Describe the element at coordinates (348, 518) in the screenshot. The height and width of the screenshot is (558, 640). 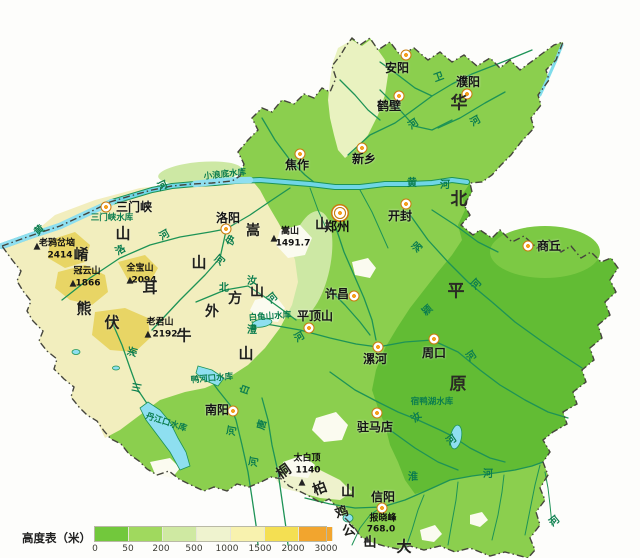
I see `xinyang-lake` at that location.